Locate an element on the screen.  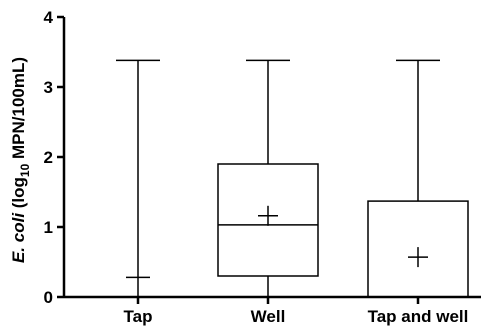
x-tick-label: Tap is located at coordinates (138, 316).